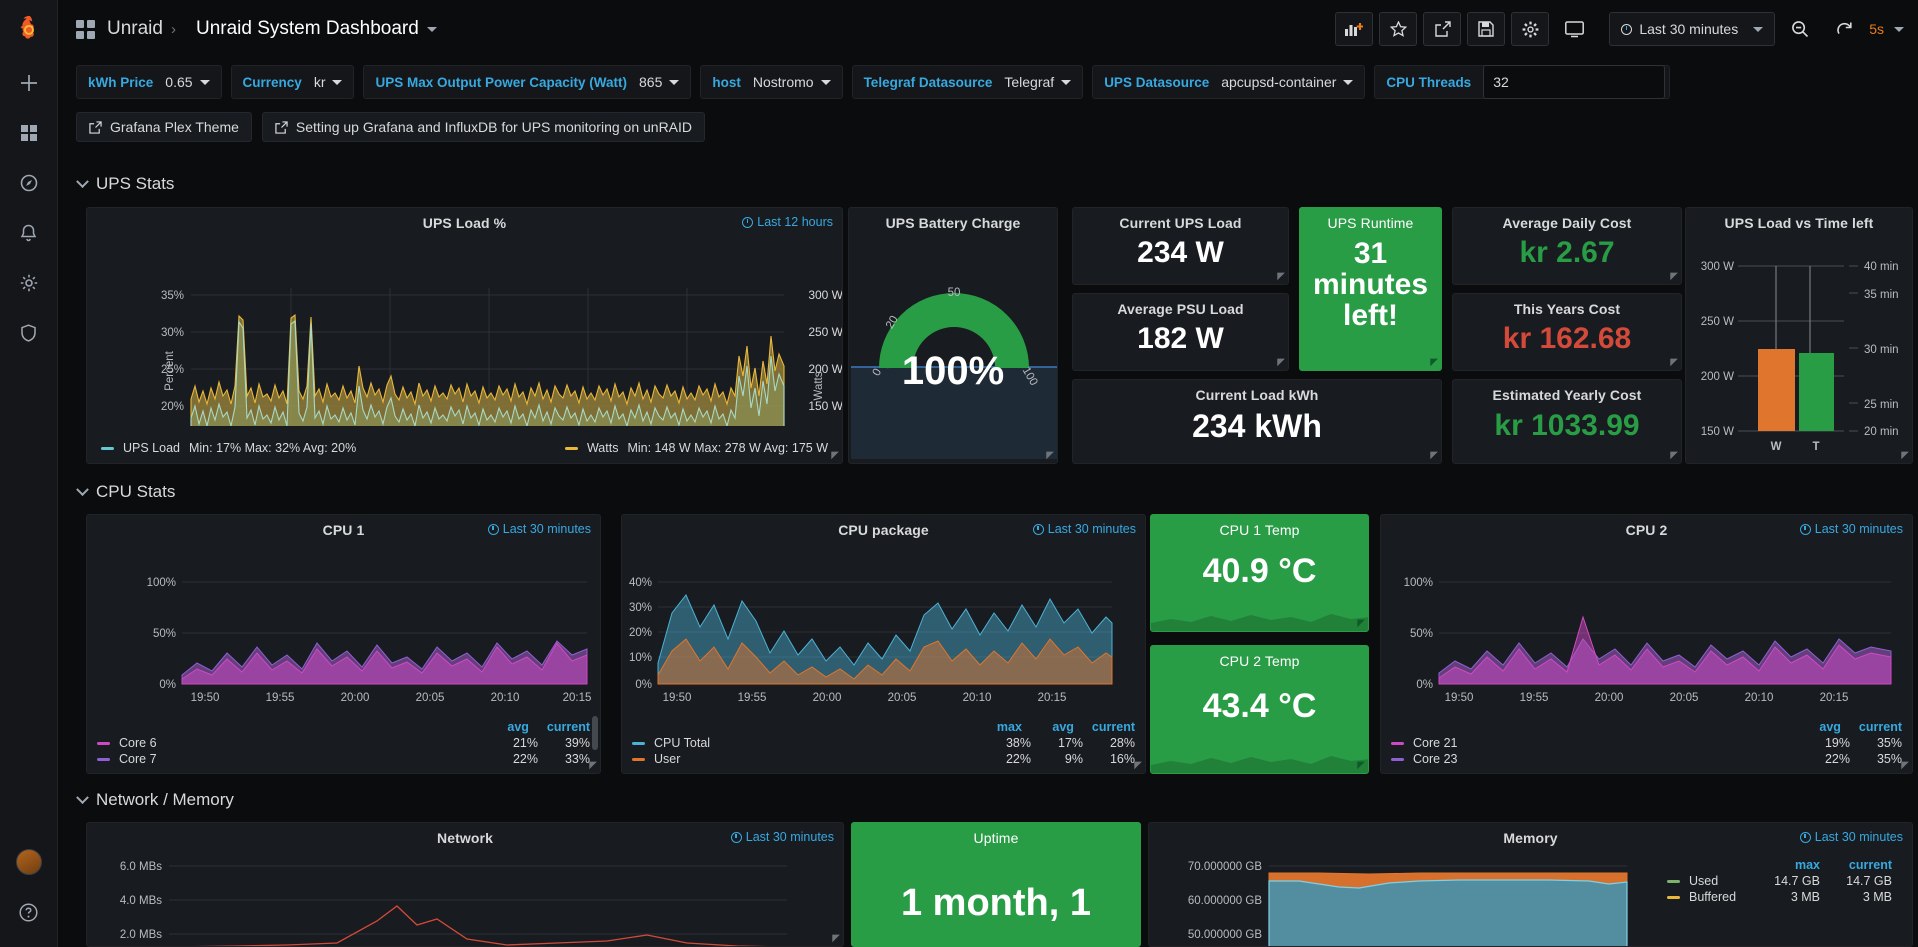  What do you see at coordinates (1704, 881) in the screenshot?
I see `legend-series-name: Used` at bounding box center [1704, 881].